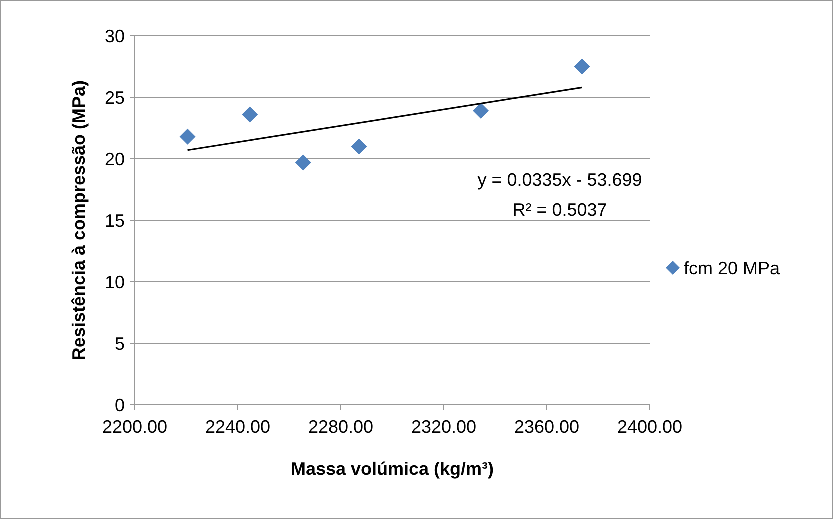 The height and width of the screenshot is (520, 834). I want to click on x-tick-label: 2400.00, so click(650, 427).